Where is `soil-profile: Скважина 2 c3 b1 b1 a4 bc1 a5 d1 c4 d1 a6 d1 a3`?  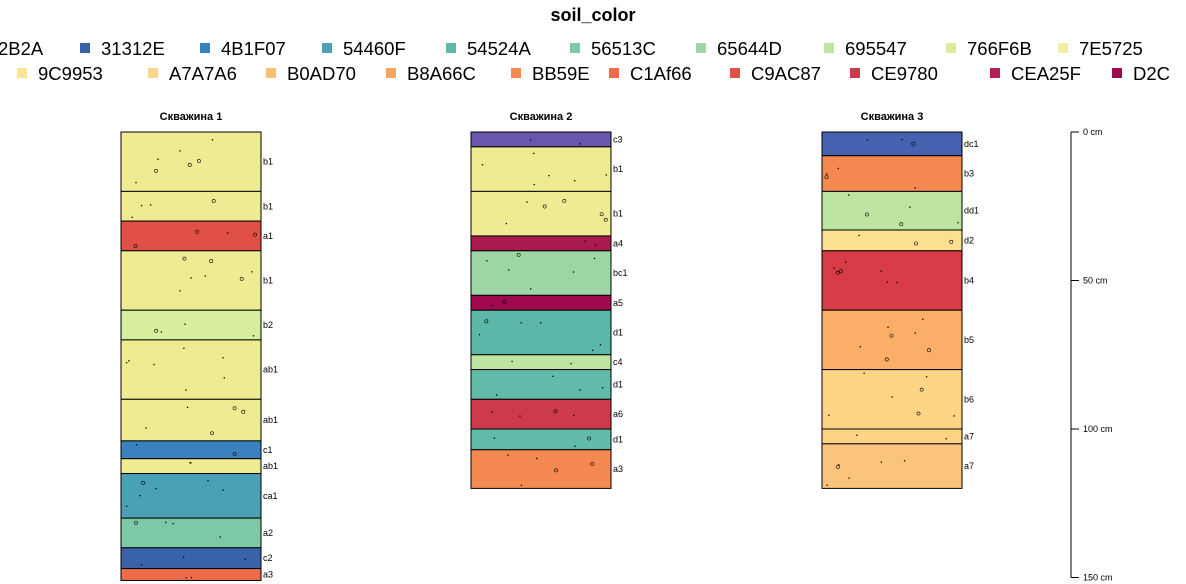
soil-profile: Скважина 2 c3 b1 b1 a4 bc1 a5 d1 c4 d1 a6 d1 a3 is located at coordinates (549, 300).